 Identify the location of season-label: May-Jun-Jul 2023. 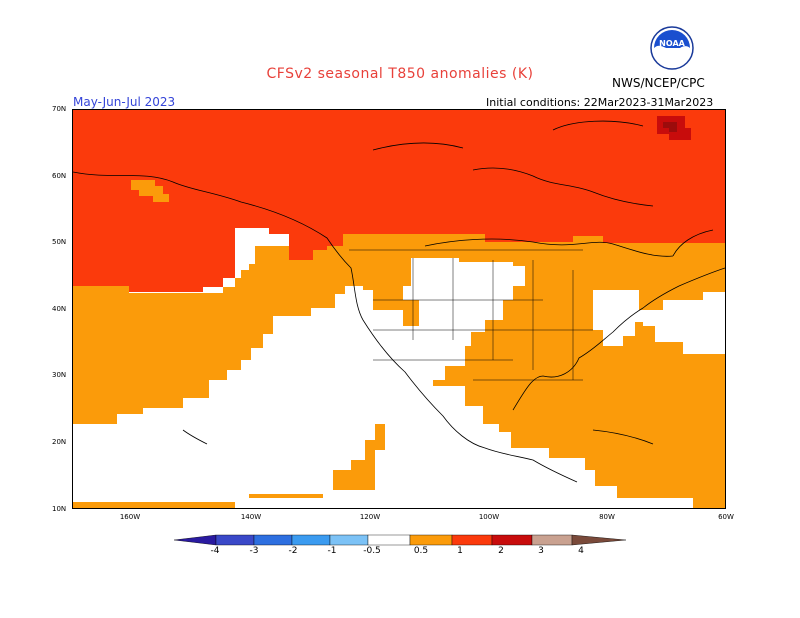
(124, 102).